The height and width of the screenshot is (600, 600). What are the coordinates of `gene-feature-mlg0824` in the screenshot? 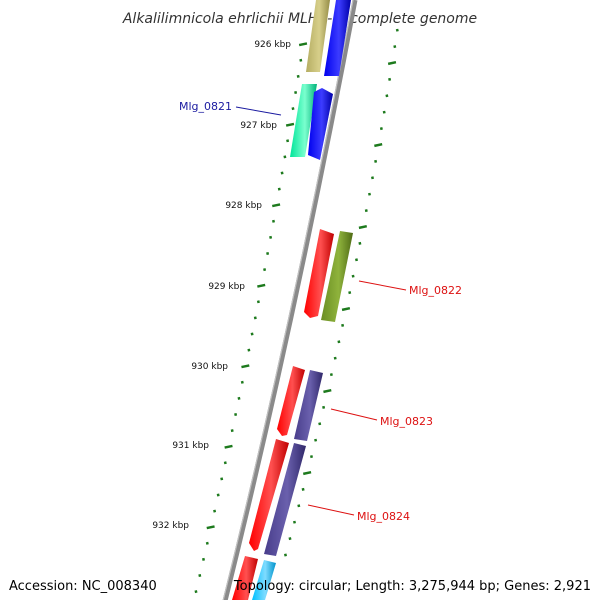 It's located at (285, 499).